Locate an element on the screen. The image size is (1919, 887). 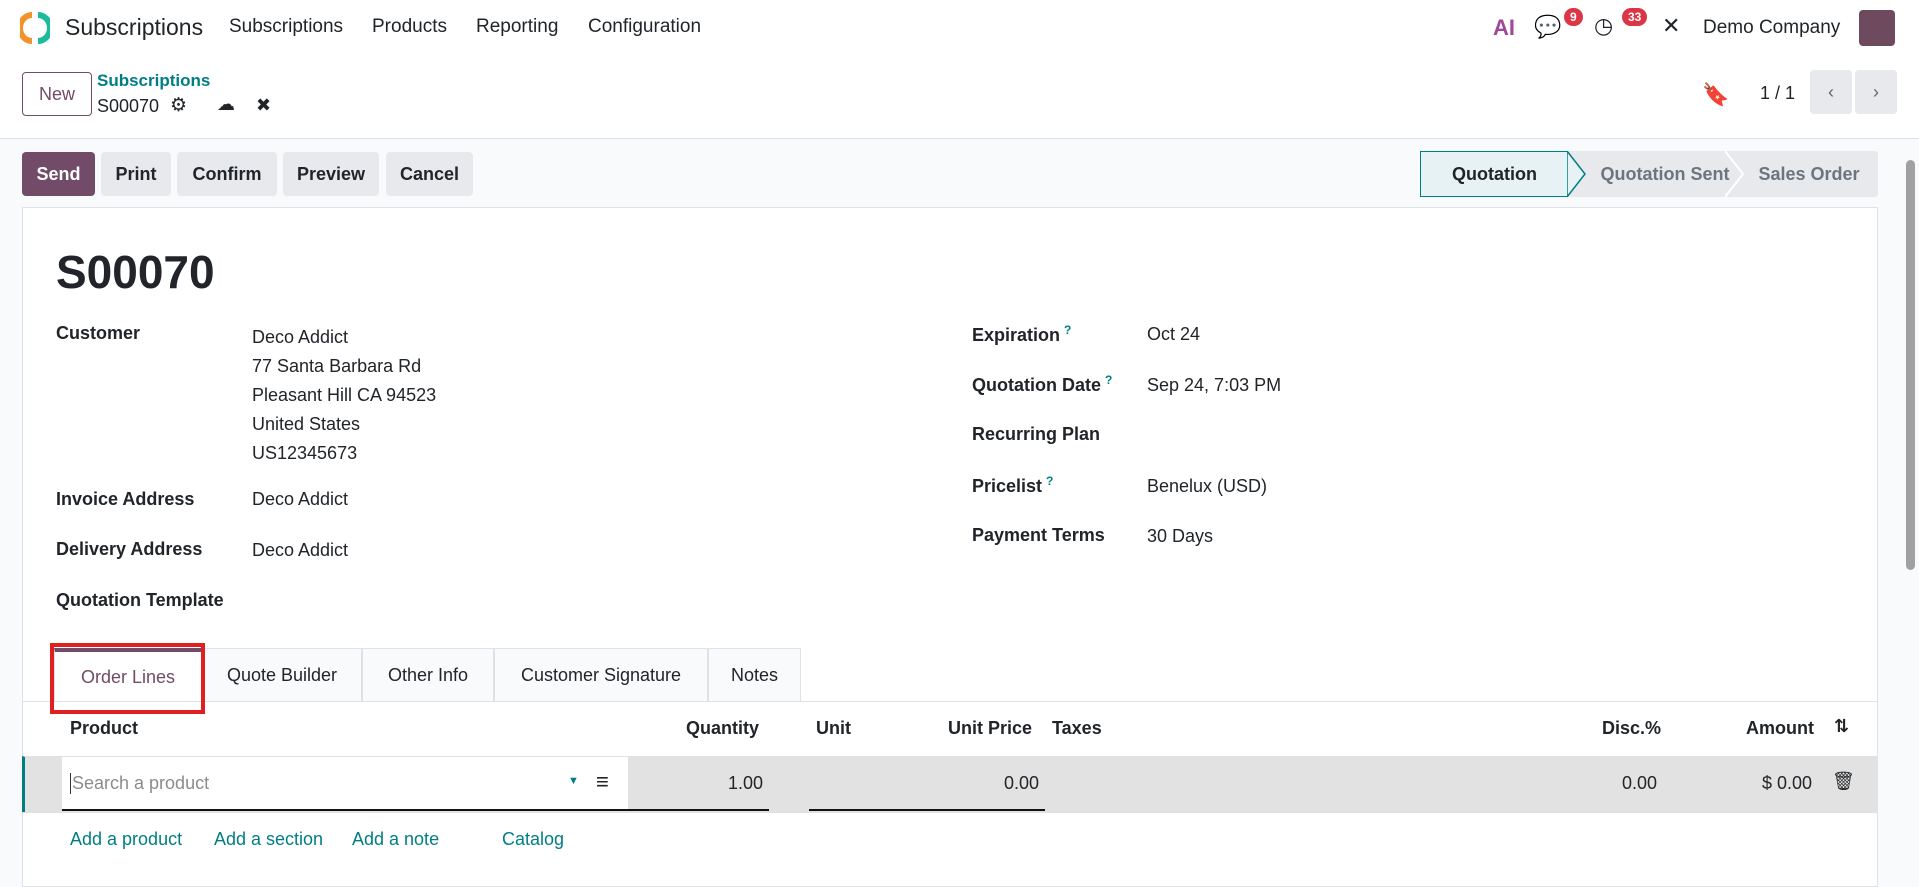
tabs-divider is located at coordinates (950, 701).